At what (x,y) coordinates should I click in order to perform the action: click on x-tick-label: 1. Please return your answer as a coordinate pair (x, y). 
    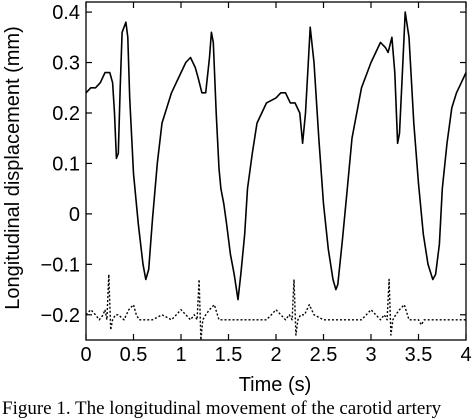
    Looking at the image, I should click on (180, 355).